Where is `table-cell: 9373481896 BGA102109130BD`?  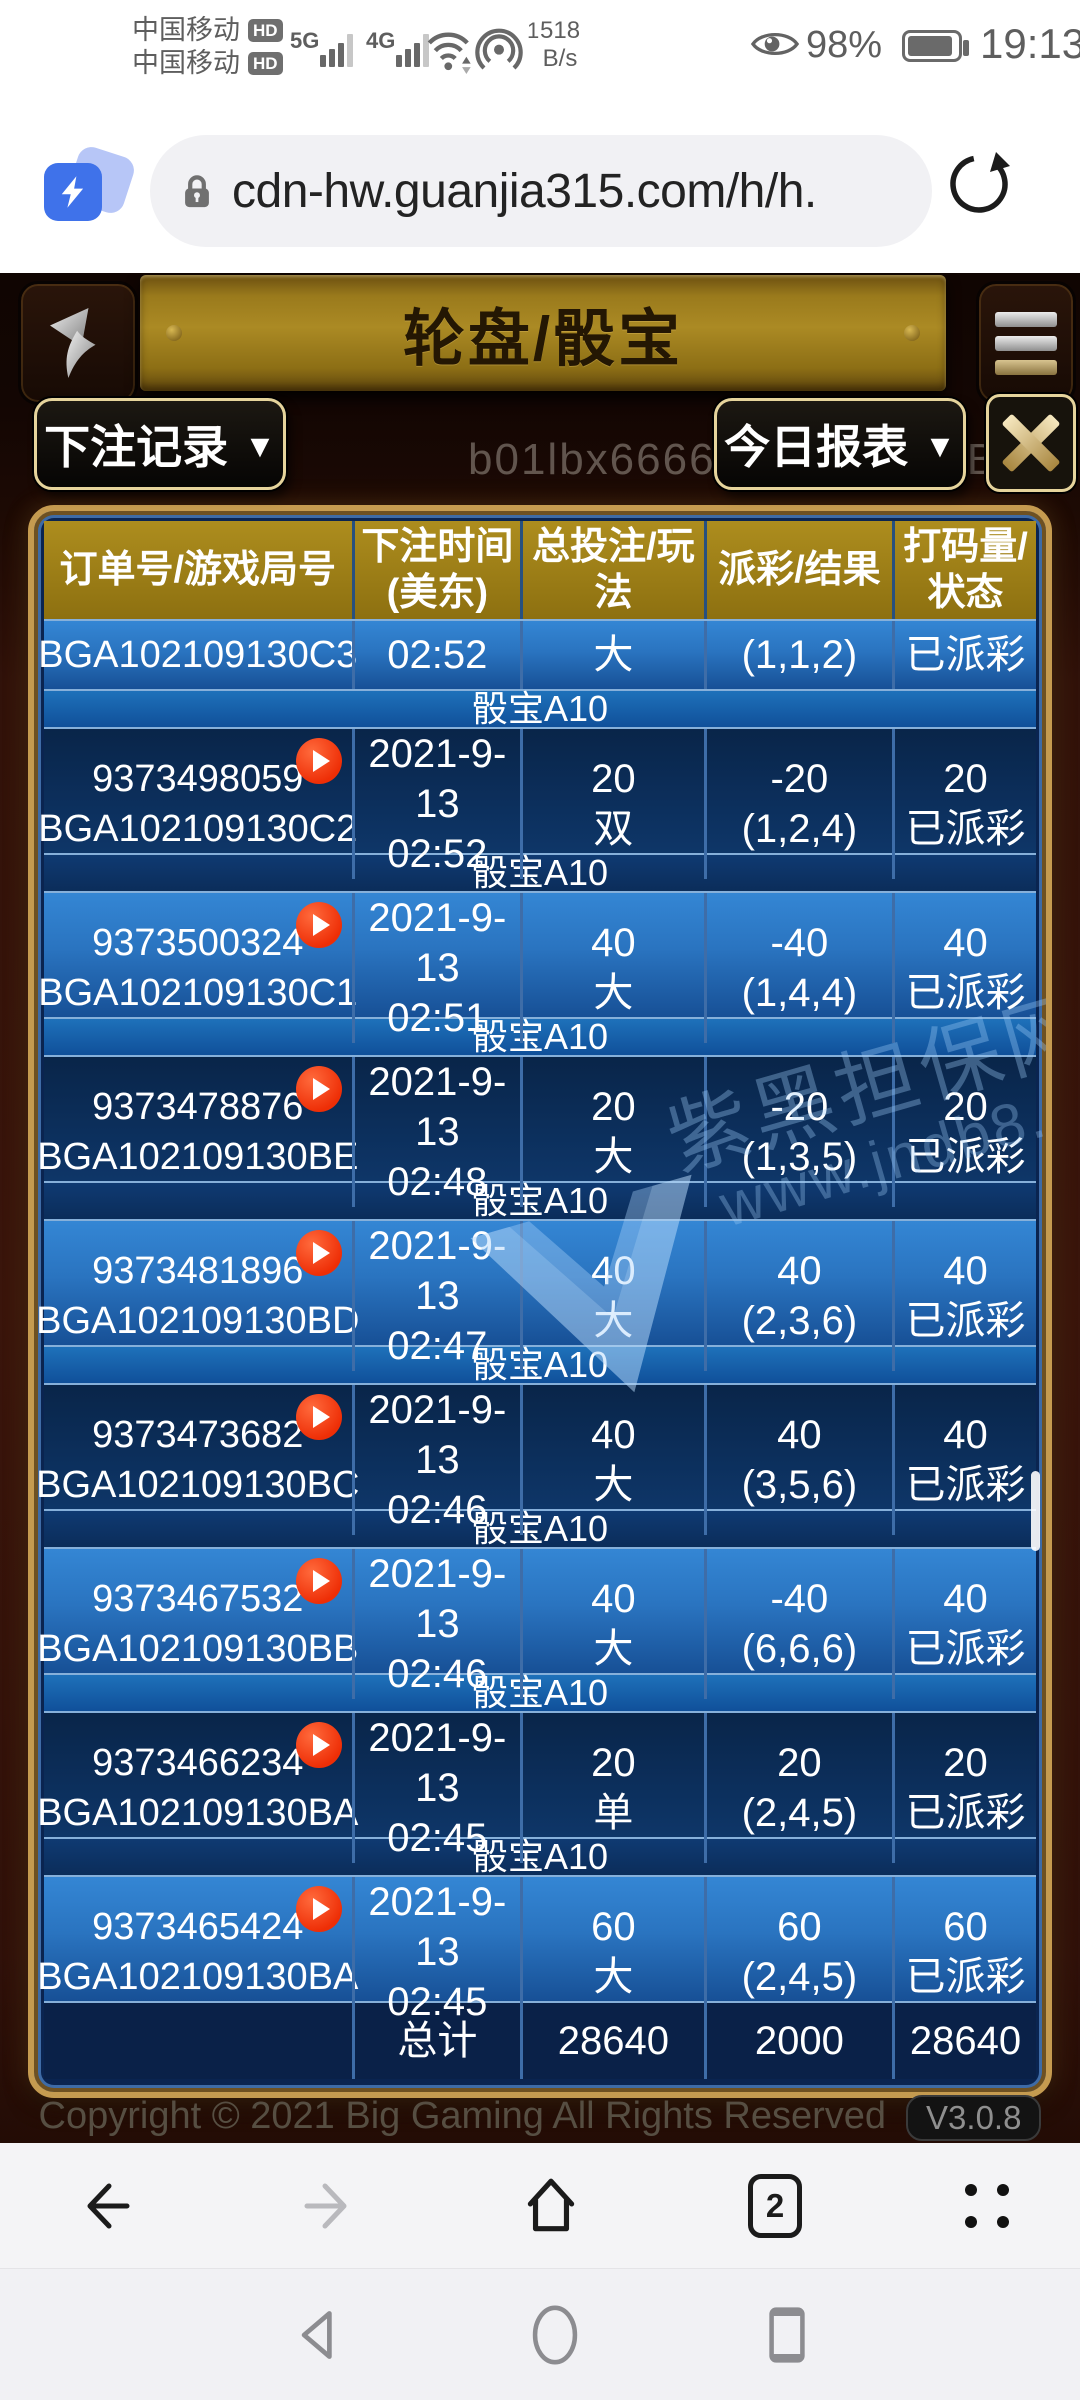 table-cell: 9373481896 BGA102109130BD is located at coordinates (197, 1296).